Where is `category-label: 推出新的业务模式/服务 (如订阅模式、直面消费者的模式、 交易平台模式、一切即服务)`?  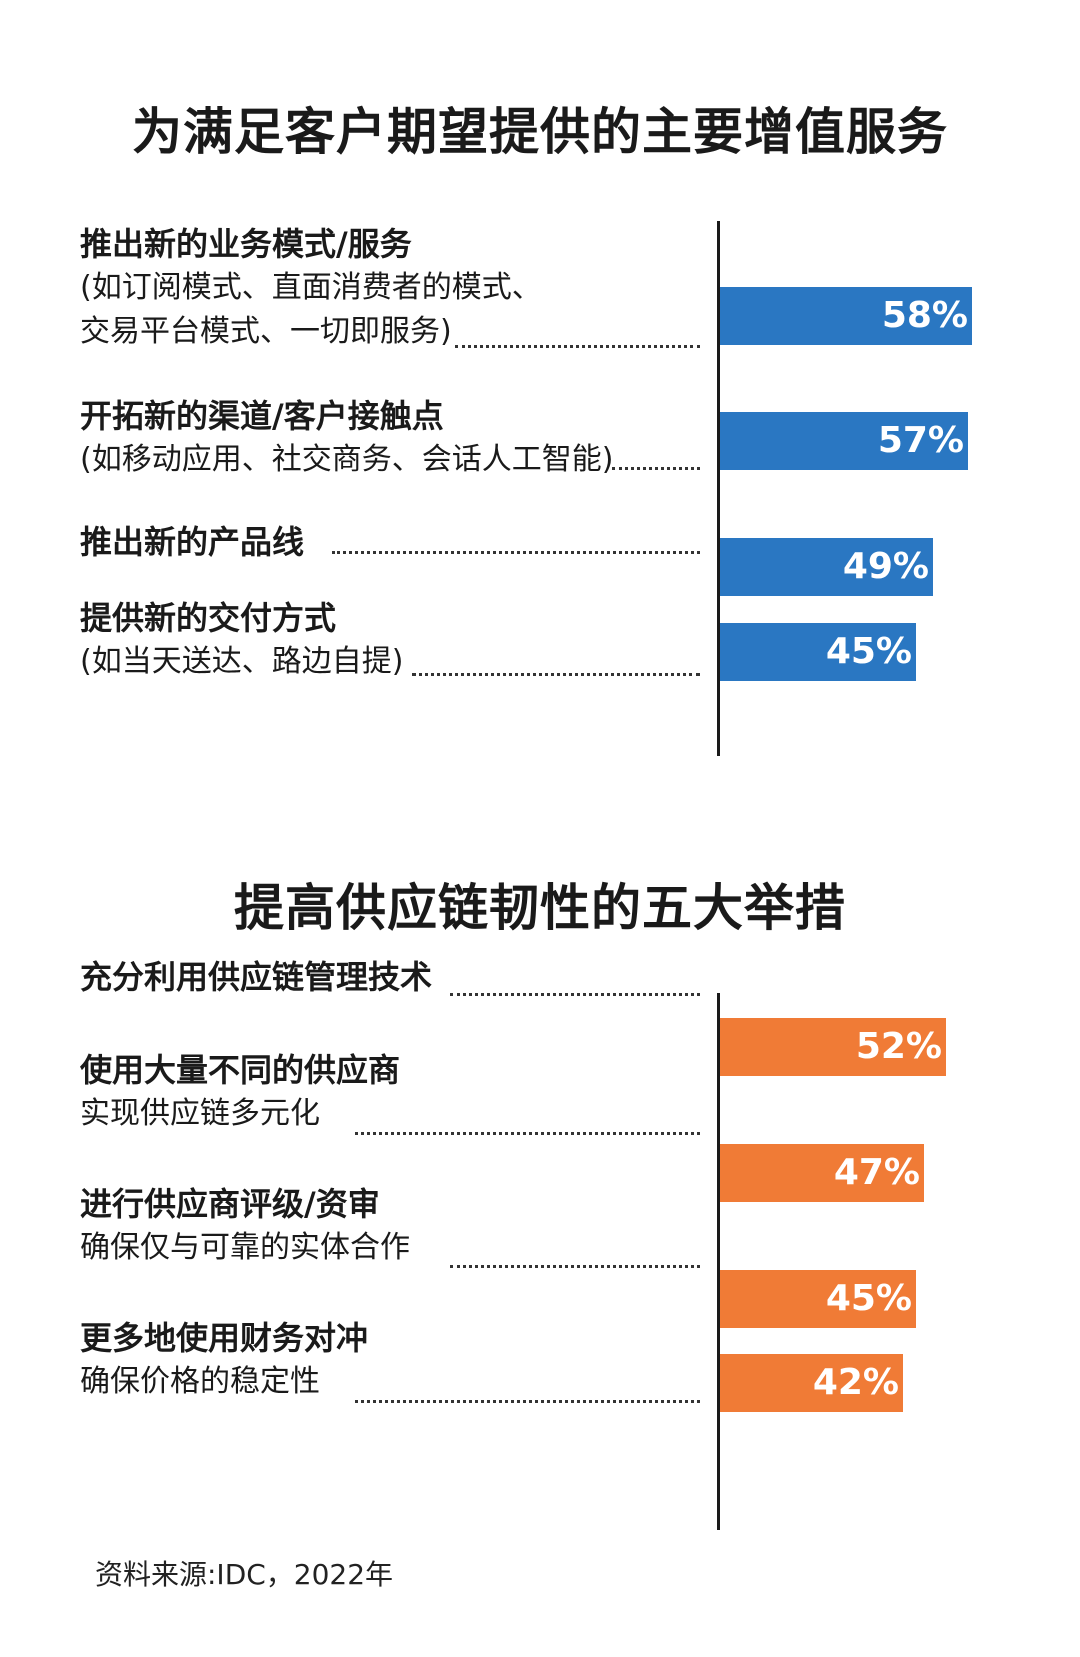 category-label: 推出新的业务模式/服务 (如订阅模式、直面消费者的模式、 交易平台模式、一切即服务) is located at coordinates (390, 288).